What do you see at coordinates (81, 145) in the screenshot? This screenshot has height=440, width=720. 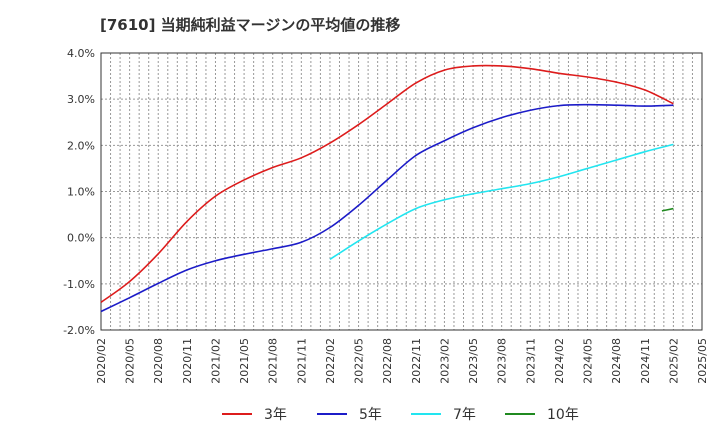 I see `y-tick-label: 2.0%` at bounding box center [81, 145].